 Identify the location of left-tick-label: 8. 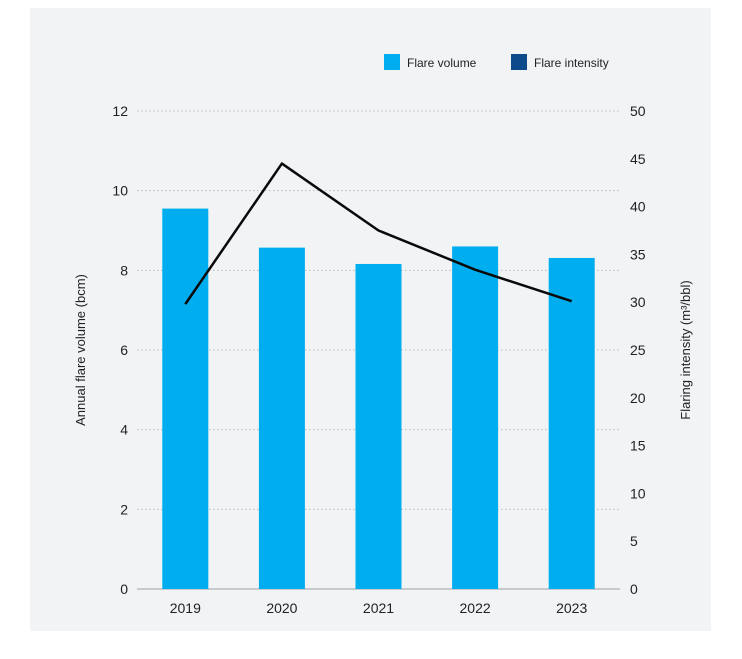
(124, 270).